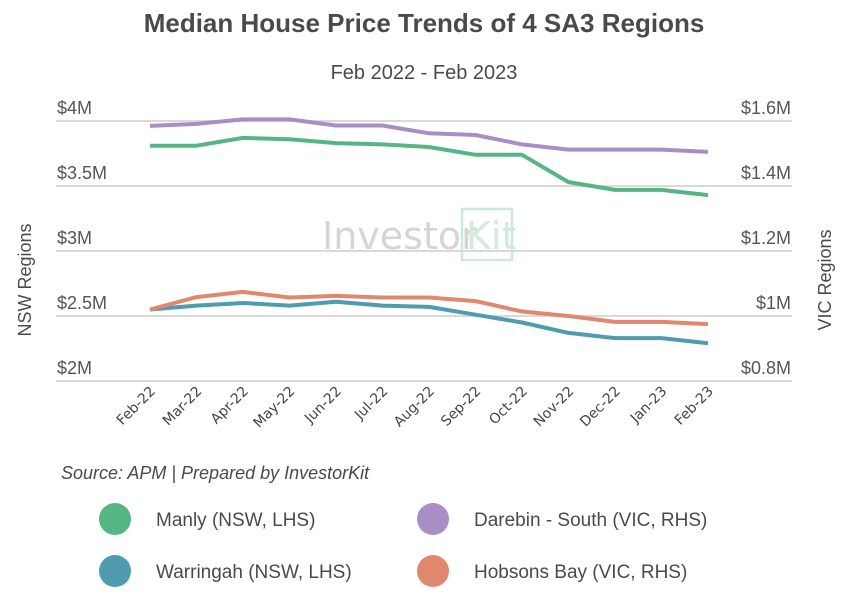 This screenshot has width=848, height=599. Describe the element at coordinates (600, 407) in the screenshot. I see `x-tick-label: Dec-22` at that location.